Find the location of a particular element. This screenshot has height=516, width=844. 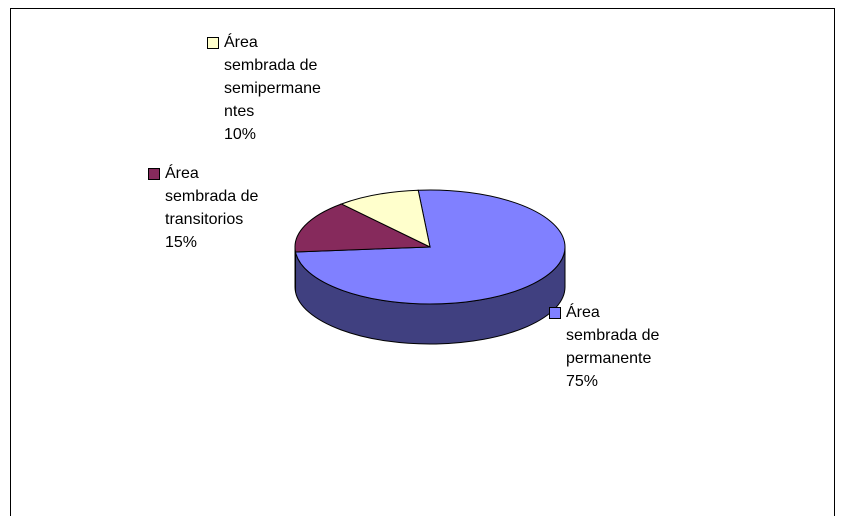

value-label: 15% is located at coordinates (181, 242).